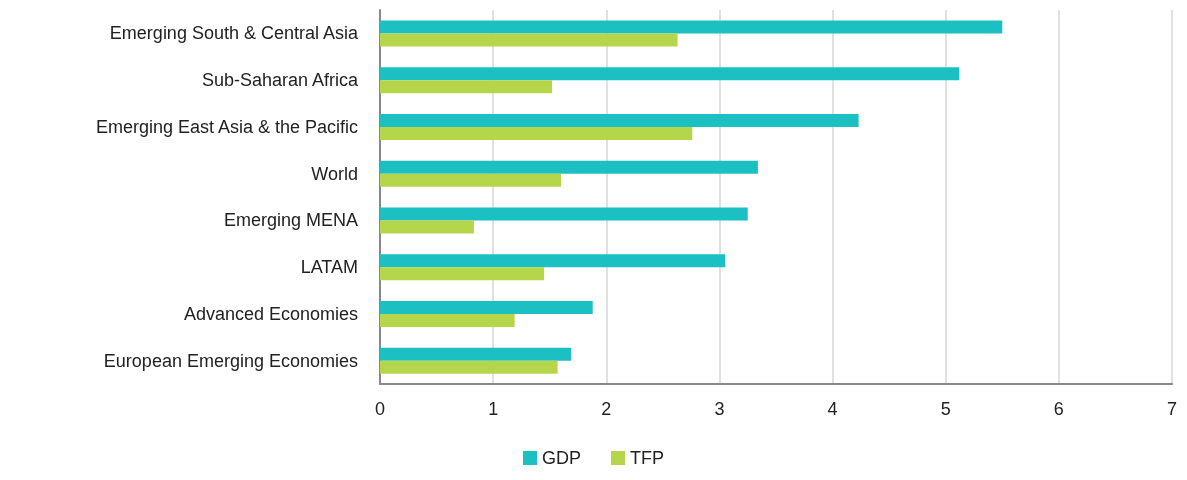 This screenshot has height=480, width=1187. Describe the element at coordinates (334, 173) in the screenshot. I see `y-tick-label: World` at that location.